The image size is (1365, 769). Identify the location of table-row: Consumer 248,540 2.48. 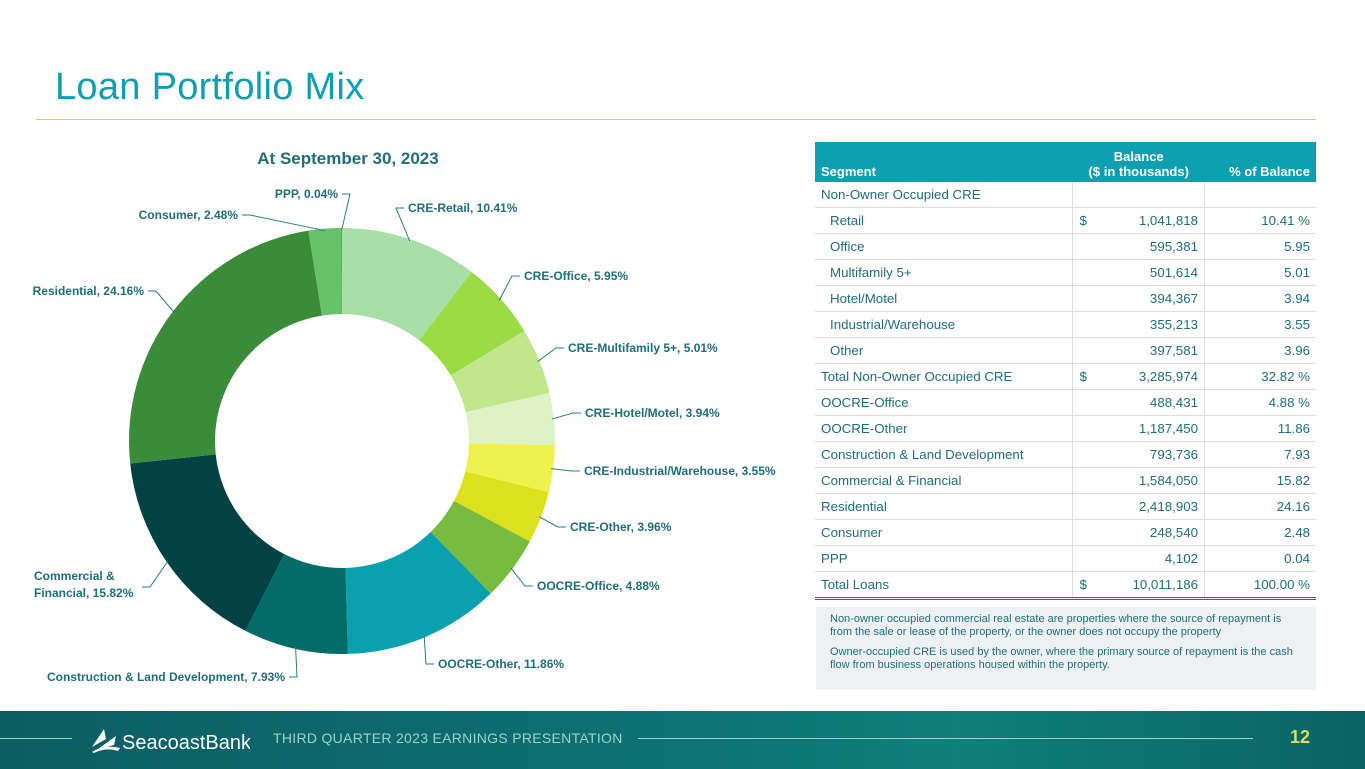
(1065, 532).